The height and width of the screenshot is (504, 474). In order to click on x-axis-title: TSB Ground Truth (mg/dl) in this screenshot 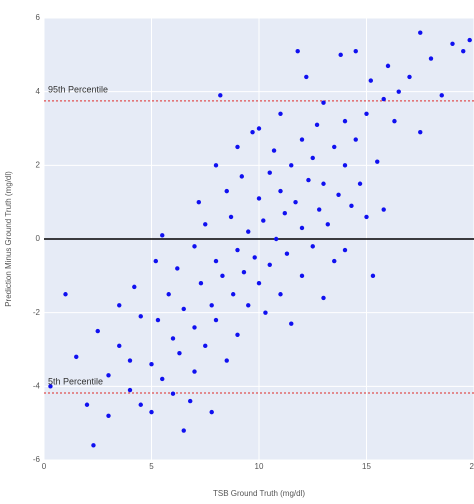, I will do `click(259, 493)`.